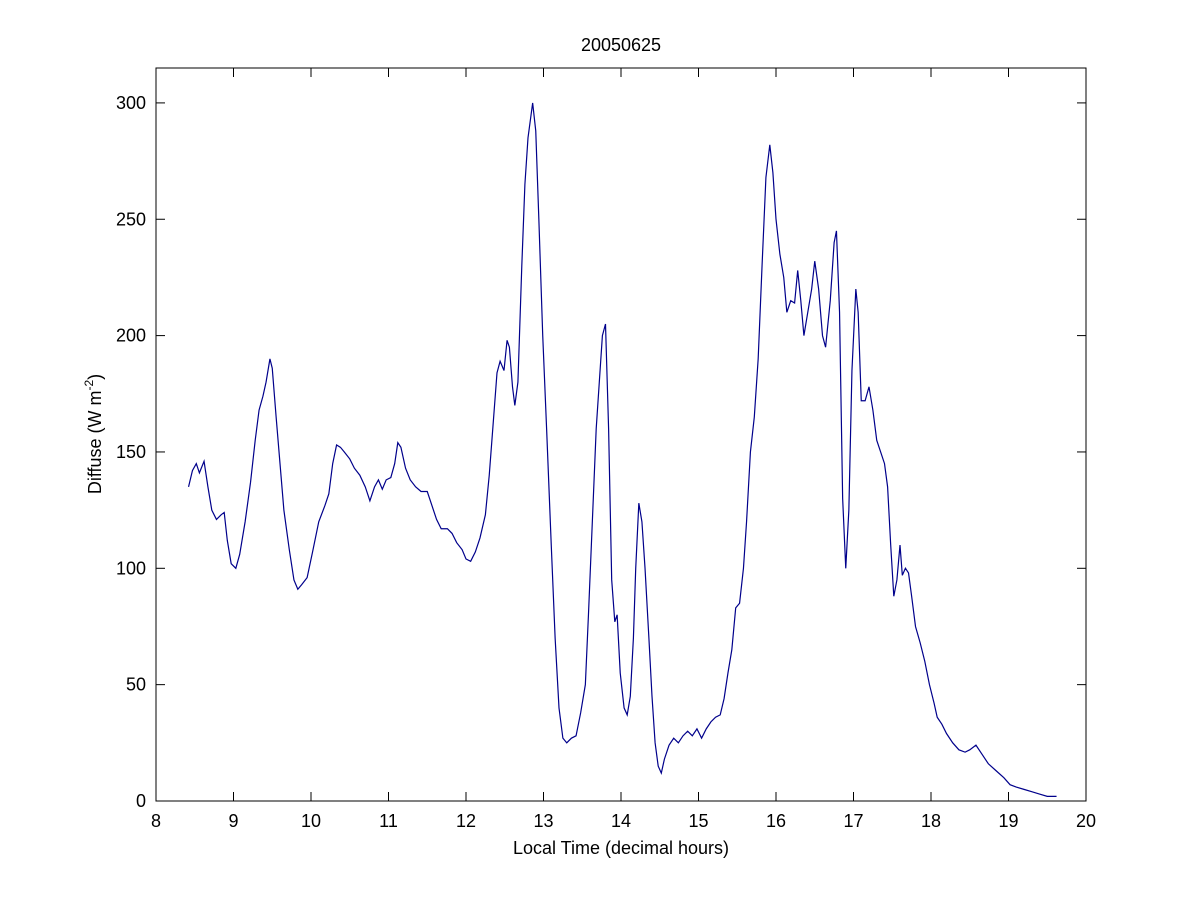 Image resolution: width=1200 pixels, height=900 pixels. What do you see at coordinates (89, 384) in the screenshot?
I see `y-label-sup: -2` at bounding box center [89, 384].